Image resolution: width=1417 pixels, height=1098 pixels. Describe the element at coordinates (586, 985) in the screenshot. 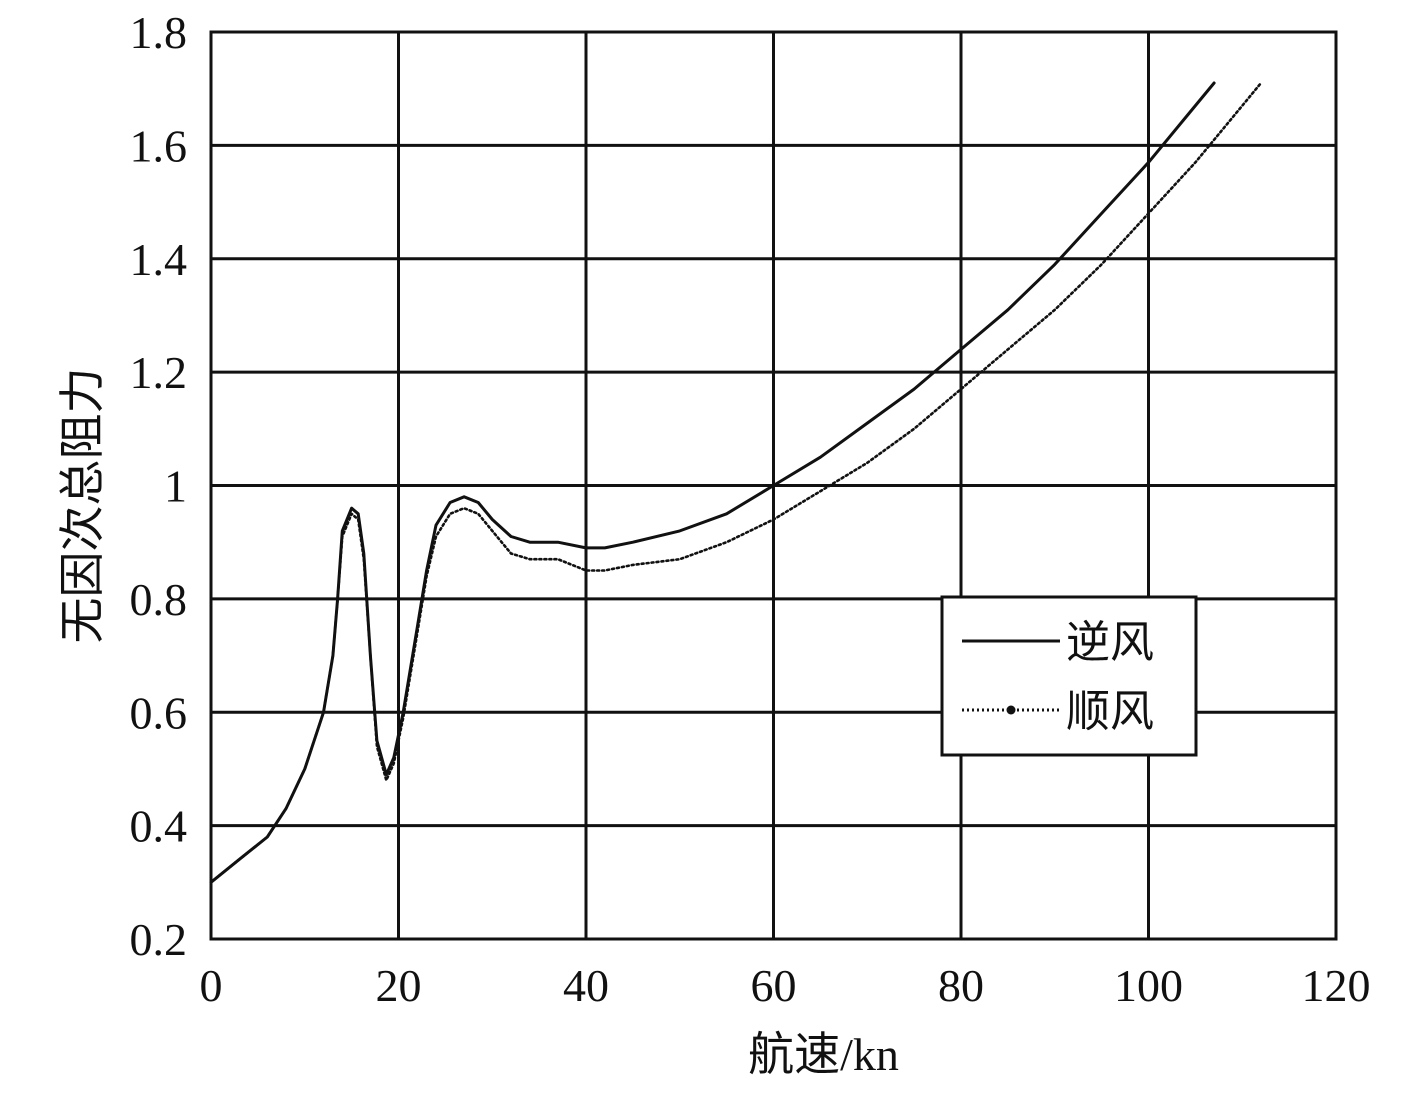

I see `x-tick-label: 40` at that location.